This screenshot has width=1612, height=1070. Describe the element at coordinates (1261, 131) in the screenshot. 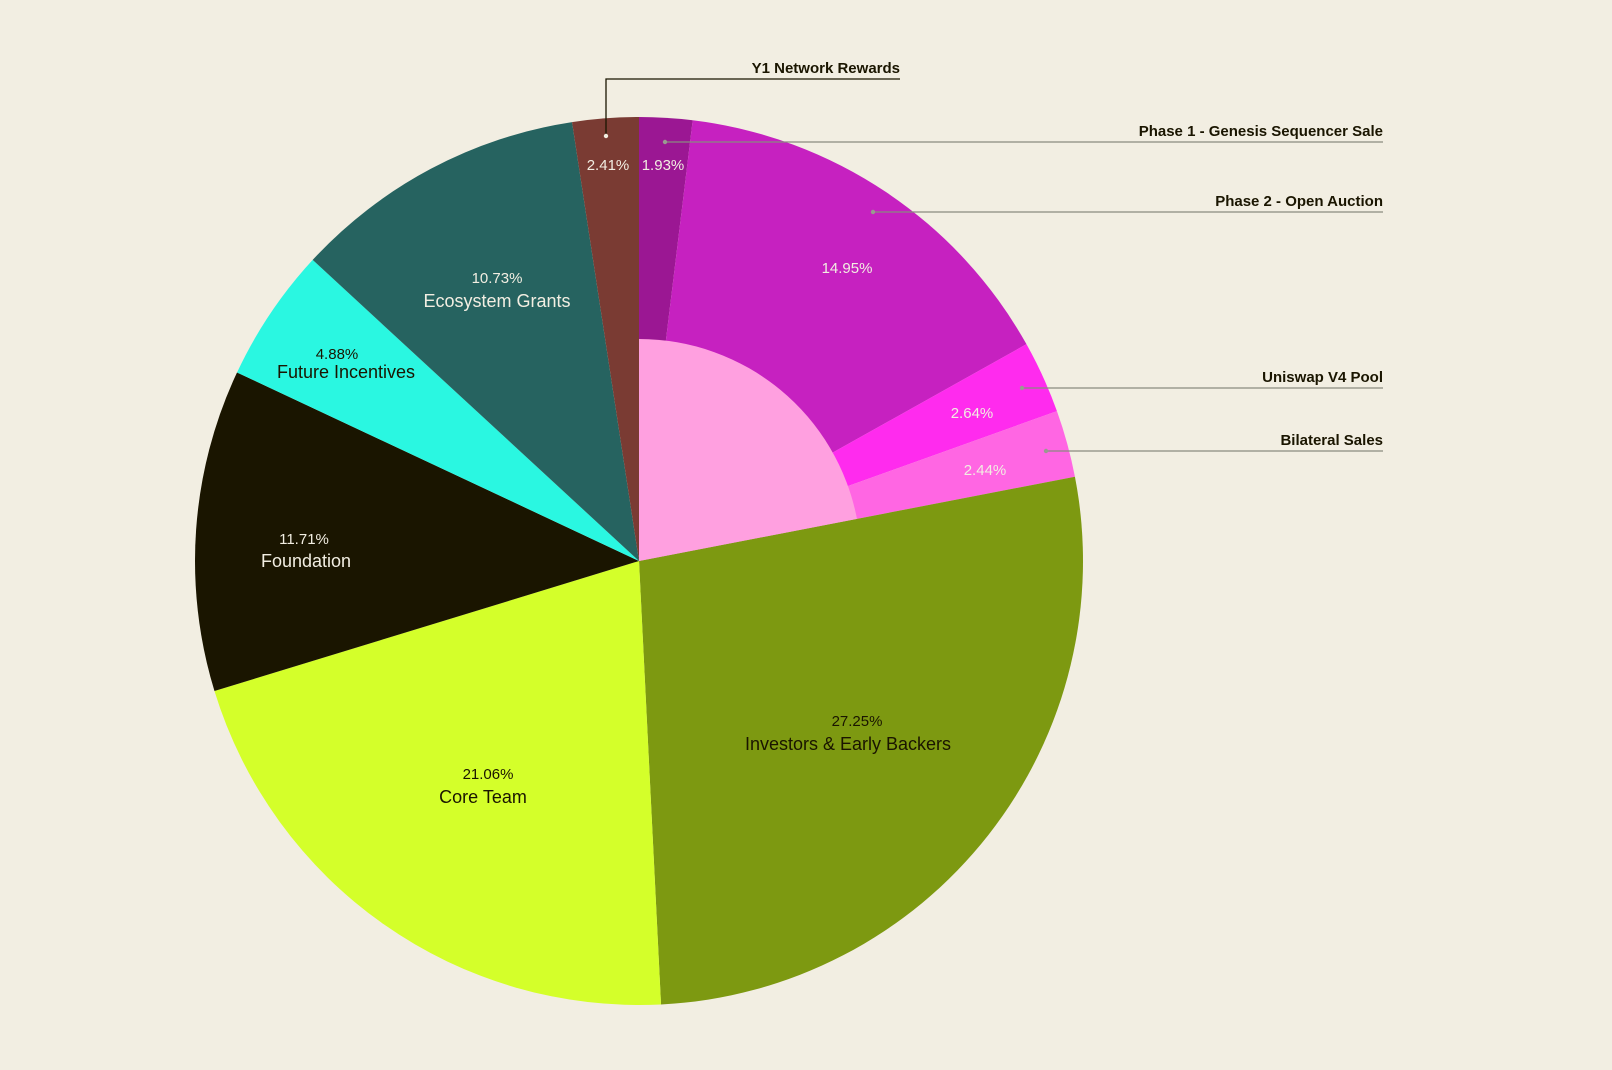

I see `callout-label: Phase 1 - Genesis Sequencer Sale` at that location.